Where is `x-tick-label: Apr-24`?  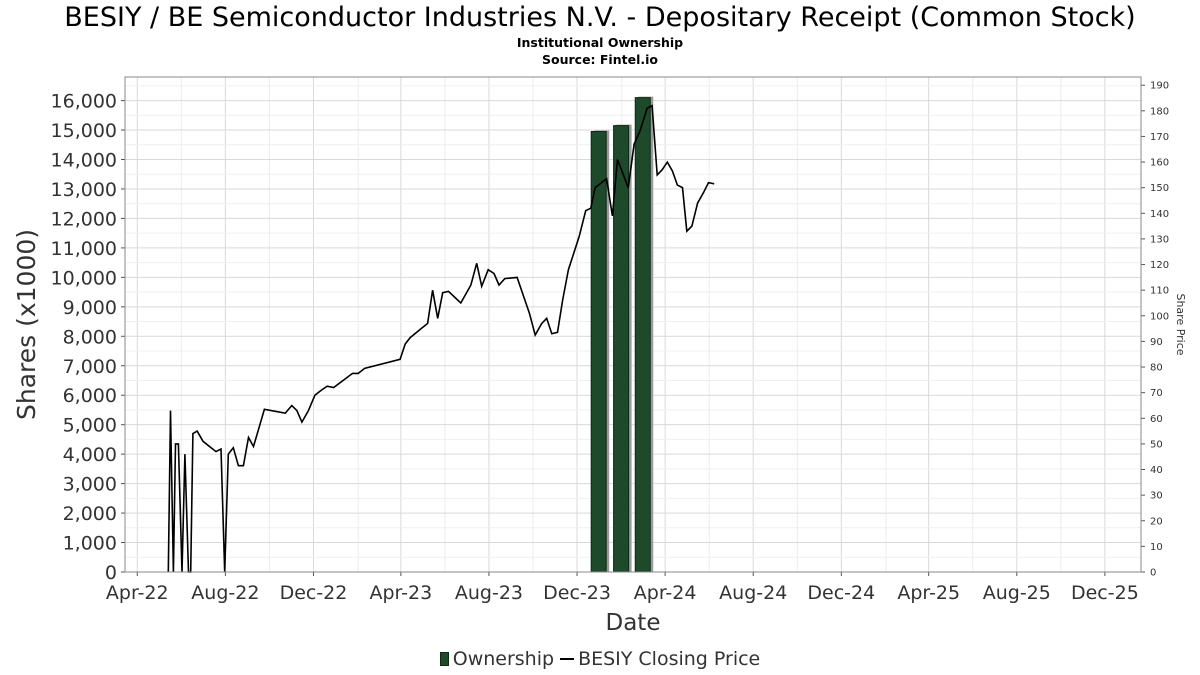 x-tick-label: Apr-24 is located at coordinates (665, 593).